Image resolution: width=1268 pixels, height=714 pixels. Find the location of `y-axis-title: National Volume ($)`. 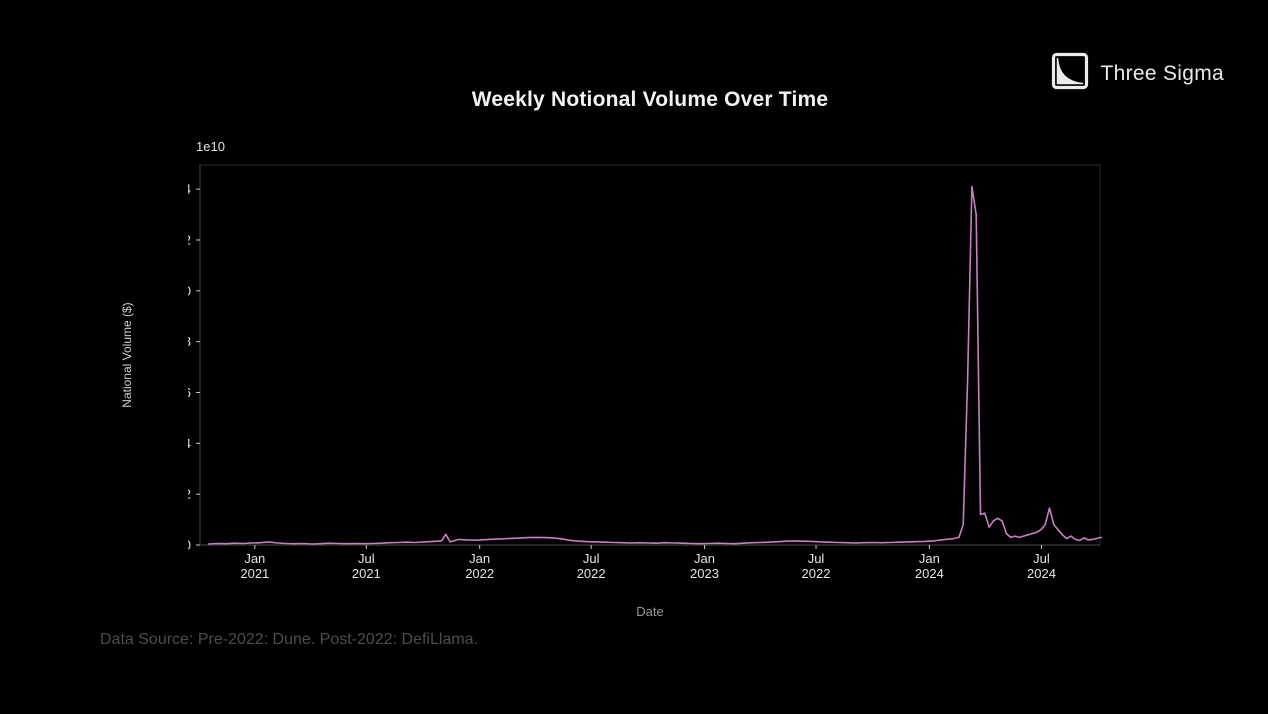

y-axis-title: National Volume ($) is located at coordinates (127, 355).